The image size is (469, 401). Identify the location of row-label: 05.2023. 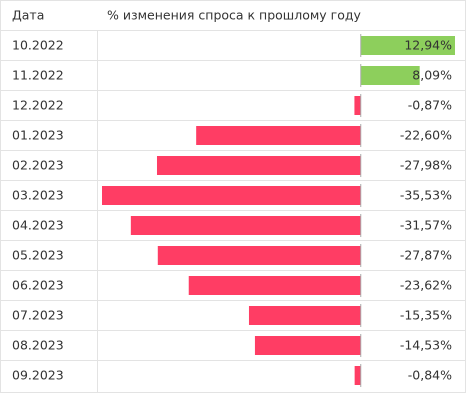
(38, 255).